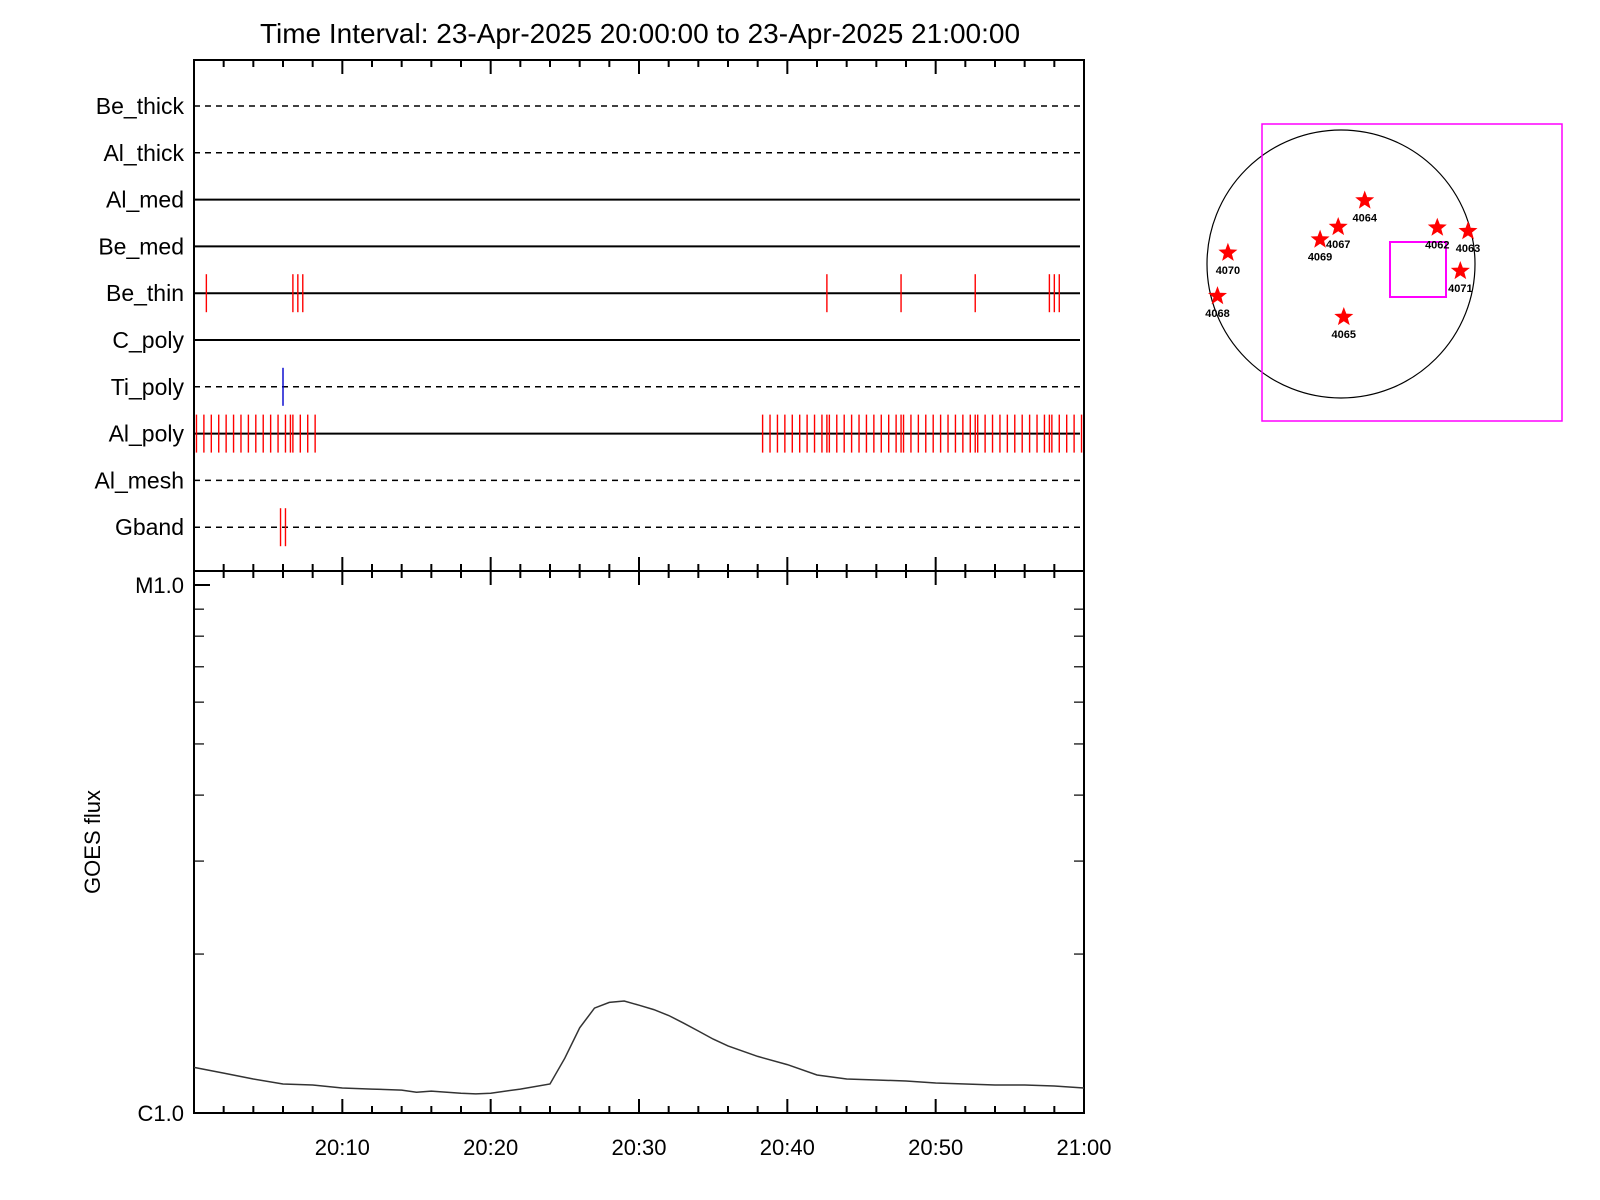 The image size is (1600, 1200). What do you see at coordinates (638, 1147) in the screenshot?
I see `goes-xtick-label: 20:30` at bounding box center [638, 1147].